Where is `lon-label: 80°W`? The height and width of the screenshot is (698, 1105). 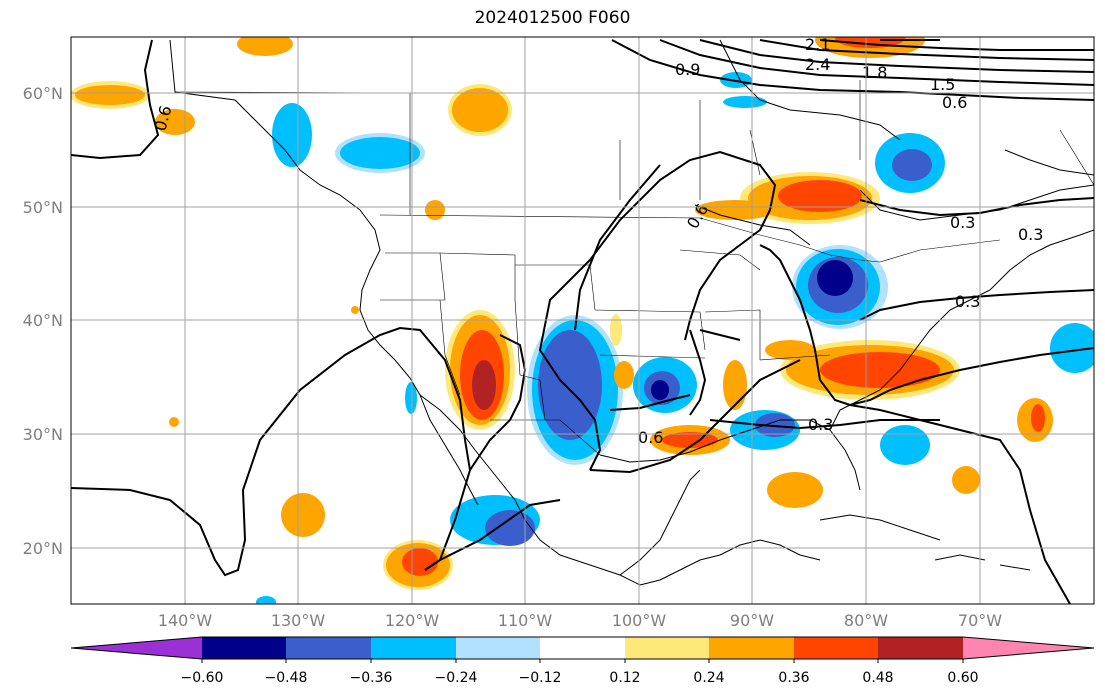 lon-label: 80°W is located at coordinates (866, 620).